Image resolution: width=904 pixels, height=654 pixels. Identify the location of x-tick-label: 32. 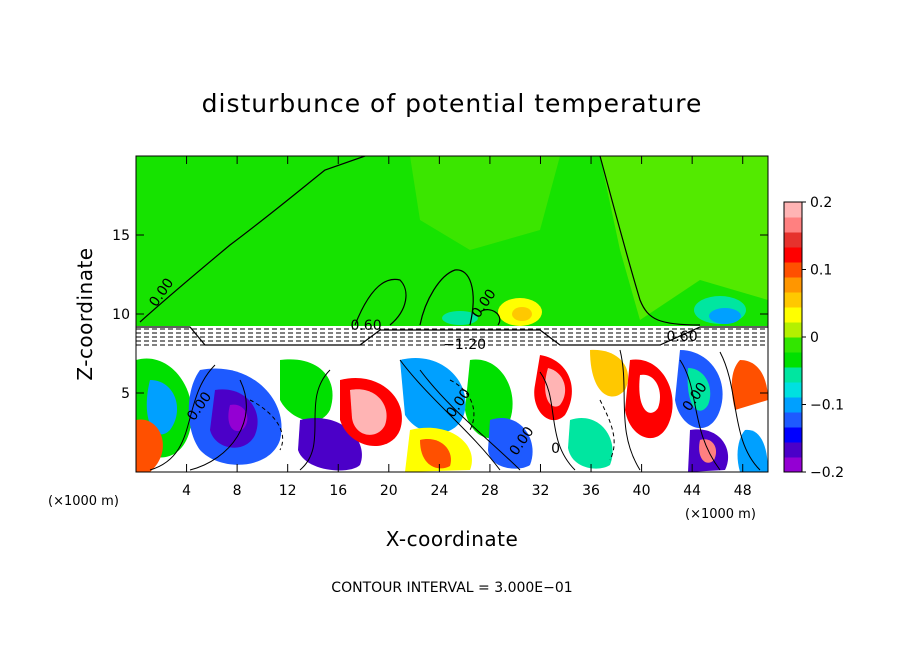
(541, 491).